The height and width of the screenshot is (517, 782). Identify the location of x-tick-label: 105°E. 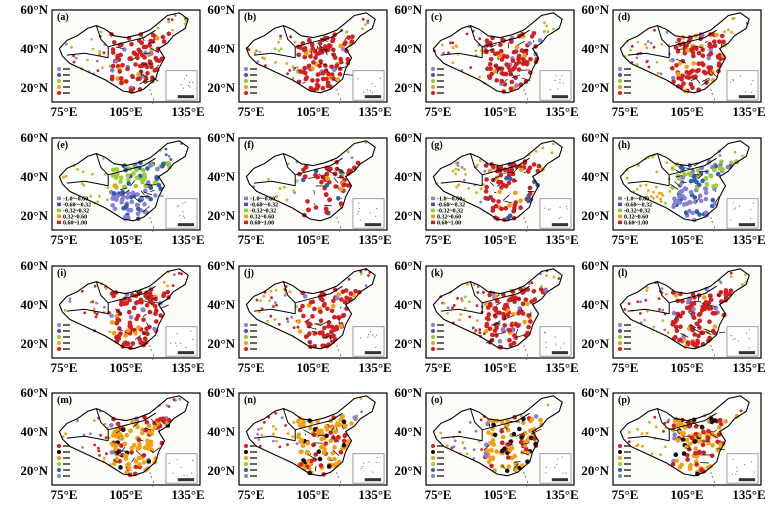
(499, 494).